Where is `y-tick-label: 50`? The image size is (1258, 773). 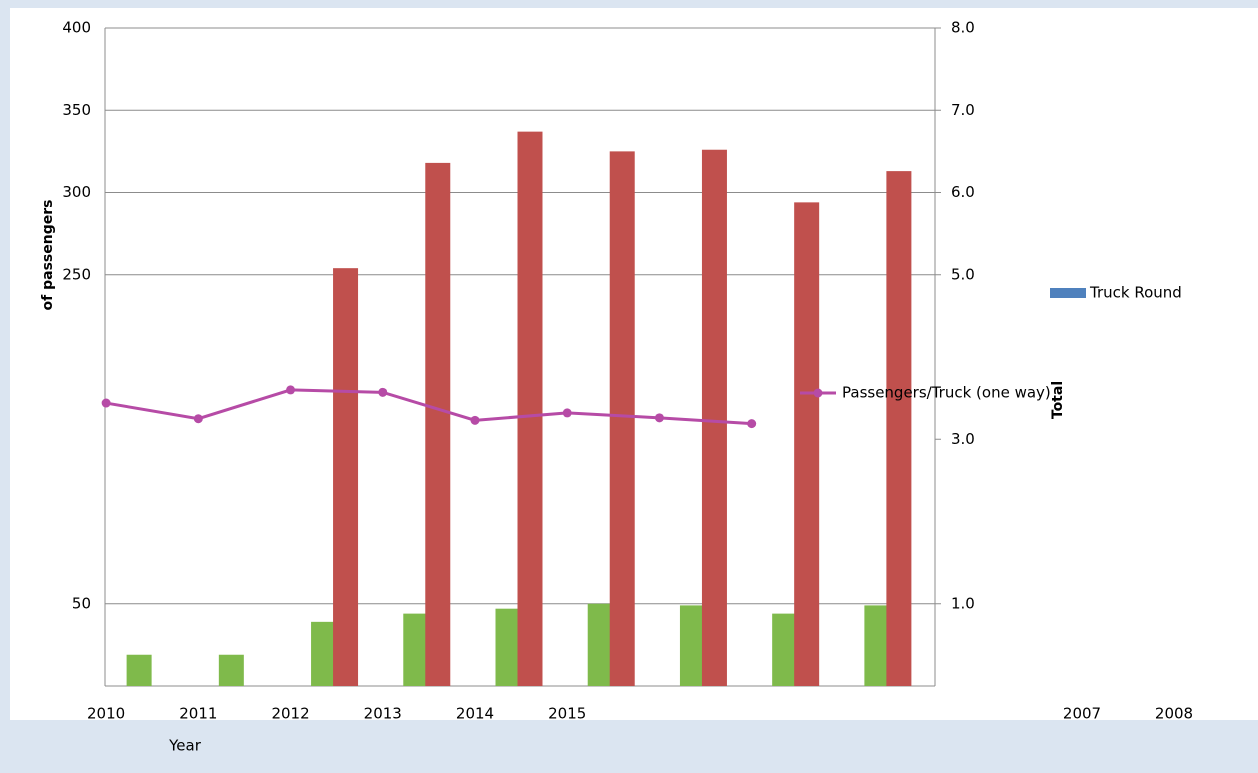
y-tick-label: 50 is located at coordinates (81, 603).